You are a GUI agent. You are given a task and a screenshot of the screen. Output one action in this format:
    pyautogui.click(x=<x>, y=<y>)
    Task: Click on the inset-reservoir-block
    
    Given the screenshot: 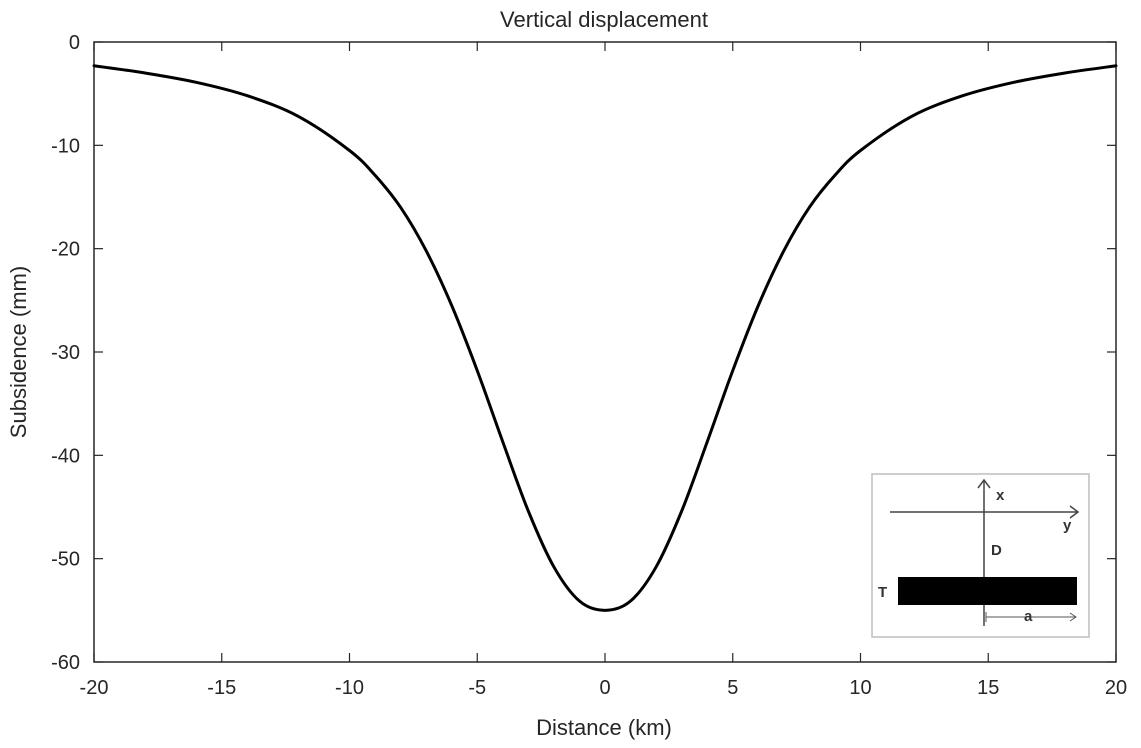 What is the action you would take?
    pyautogui.click(x=987, y=591)
    